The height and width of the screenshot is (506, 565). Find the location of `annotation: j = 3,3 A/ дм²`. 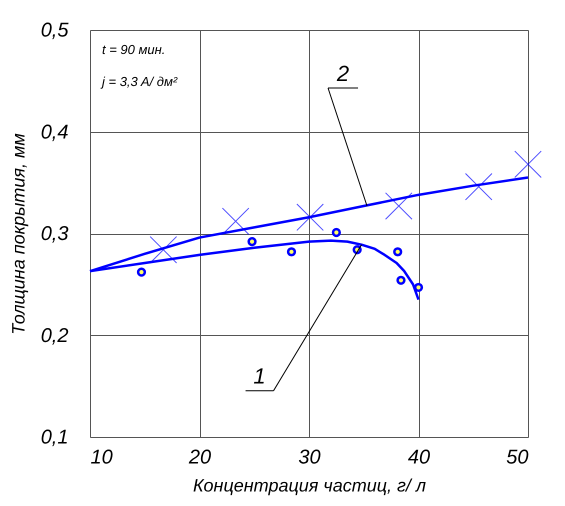

annotation: j = 3,3 A/ дм² is located at coordinates (139, 81).